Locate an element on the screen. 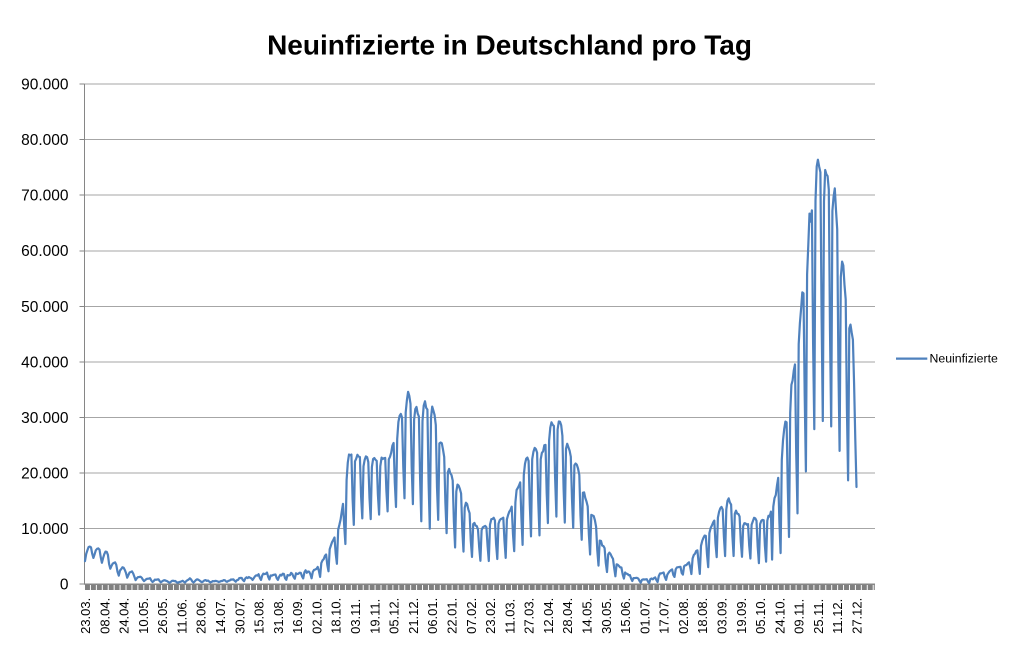  svg-text: 10.000 is located at coordinates (45, 529).